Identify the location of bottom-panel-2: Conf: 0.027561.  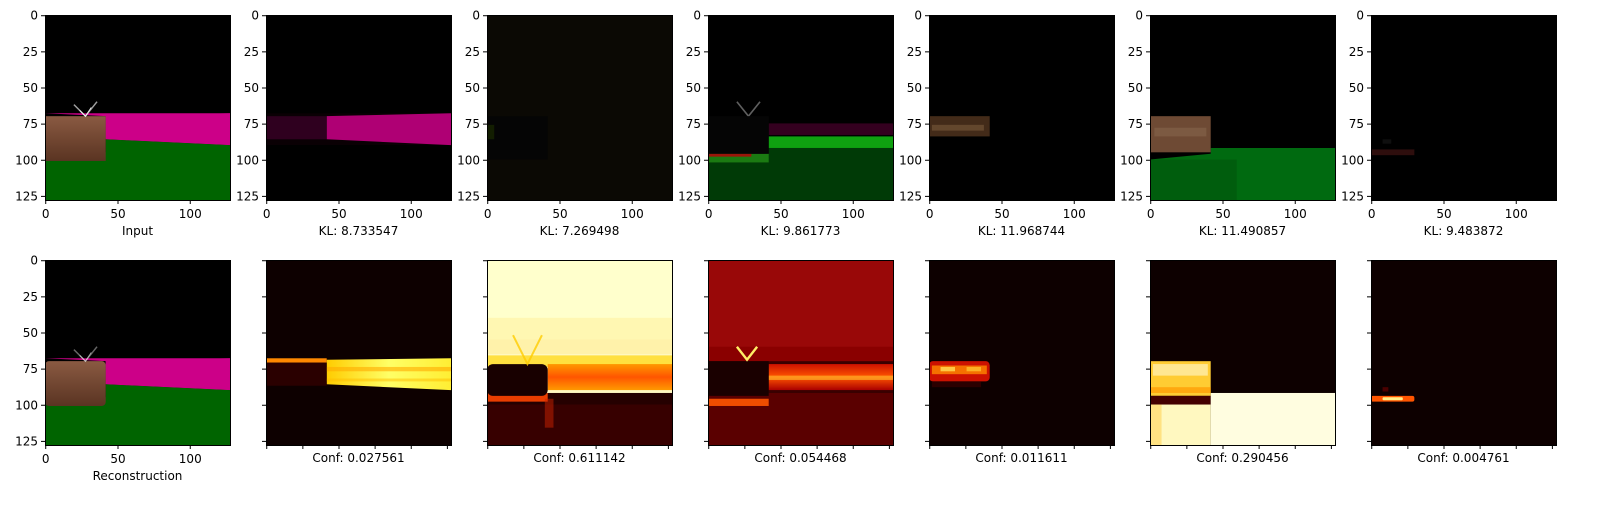
(357, 362).